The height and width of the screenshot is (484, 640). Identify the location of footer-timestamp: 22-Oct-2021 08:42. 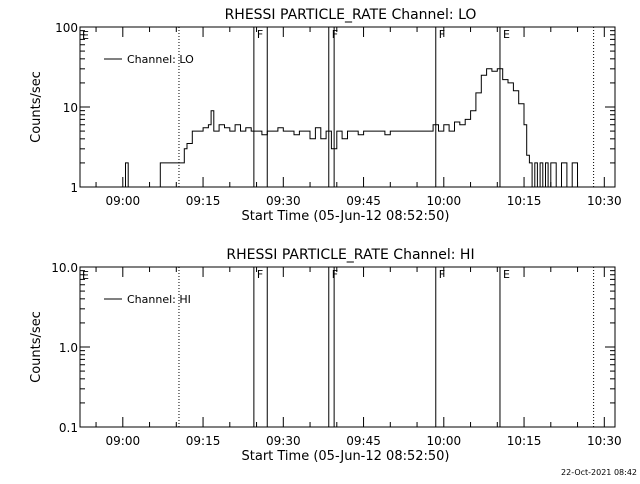
(599, 472).